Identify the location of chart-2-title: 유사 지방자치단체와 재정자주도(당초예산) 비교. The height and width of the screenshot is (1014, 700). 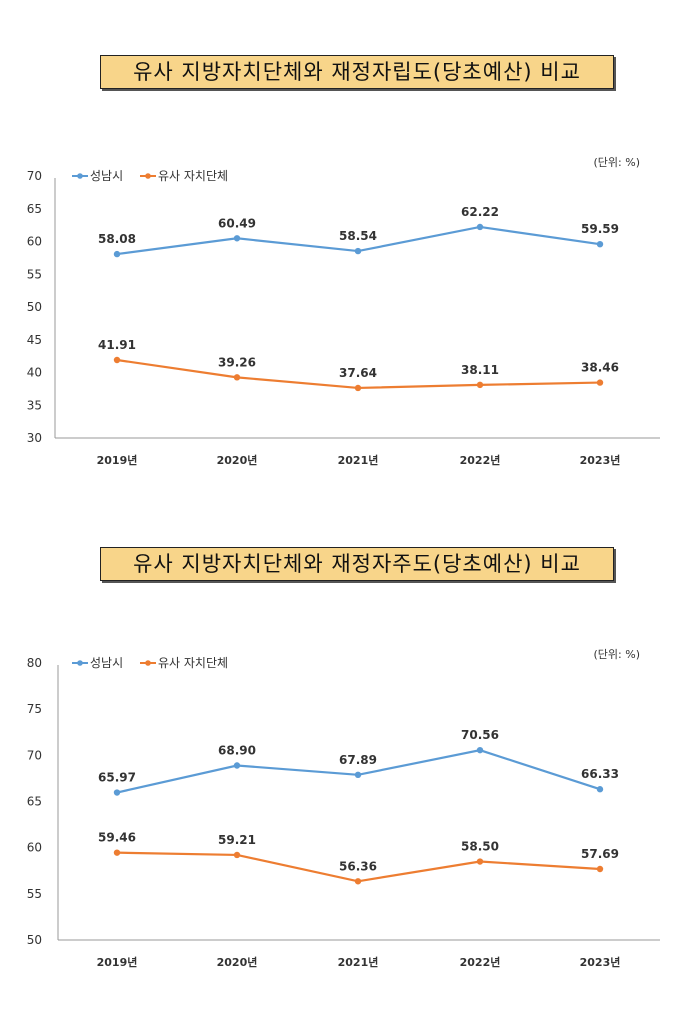
(357, 564).